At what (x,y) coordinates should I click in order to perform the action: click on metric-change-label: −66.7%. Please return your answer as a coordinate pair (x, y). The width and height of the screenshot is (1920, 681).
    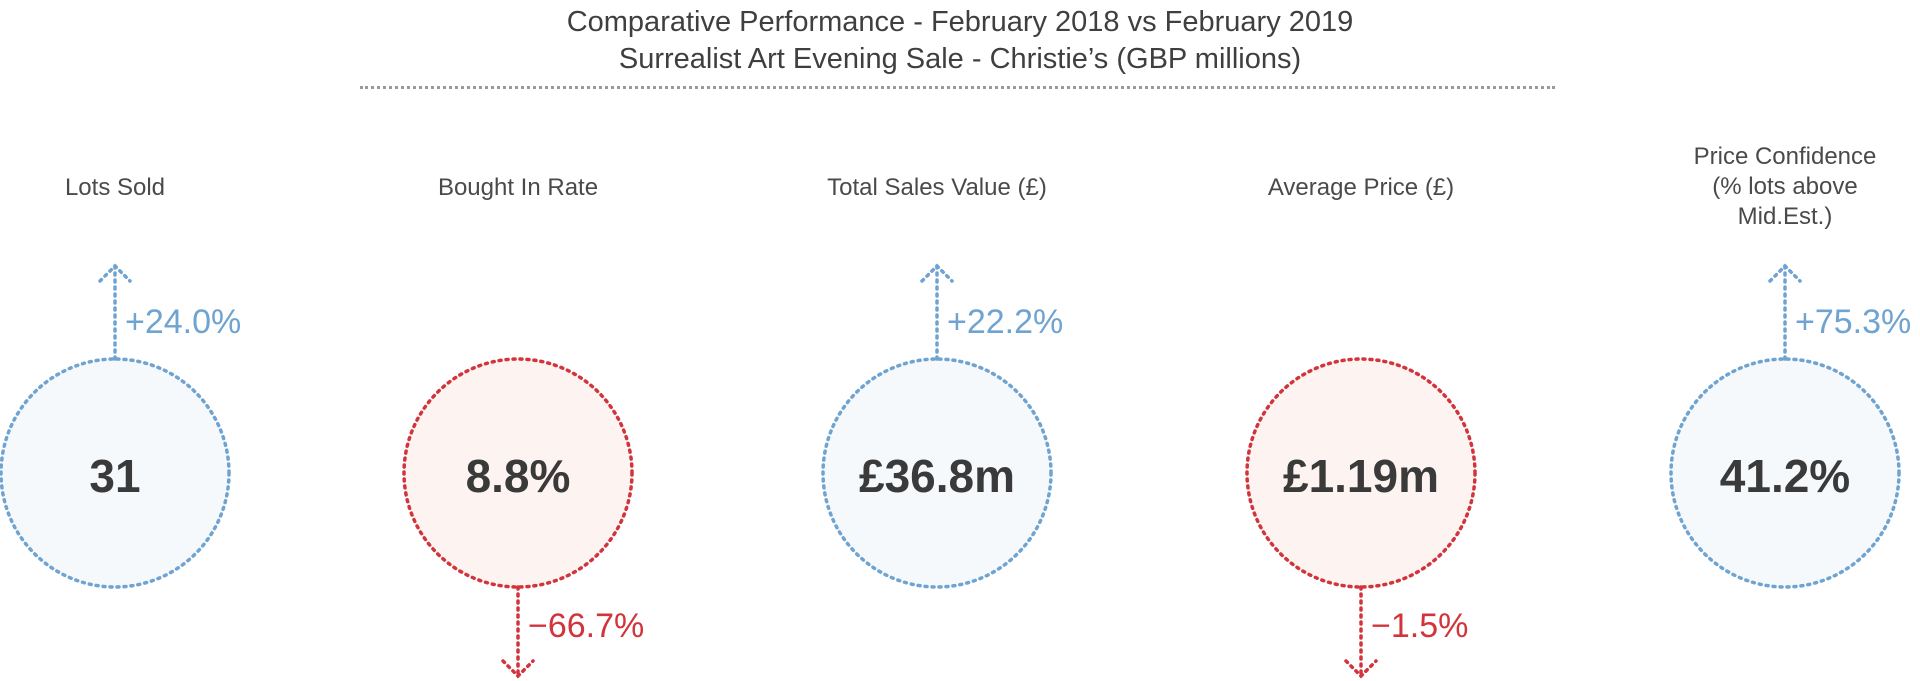
    Looking at the image, I should click on (586, 626).